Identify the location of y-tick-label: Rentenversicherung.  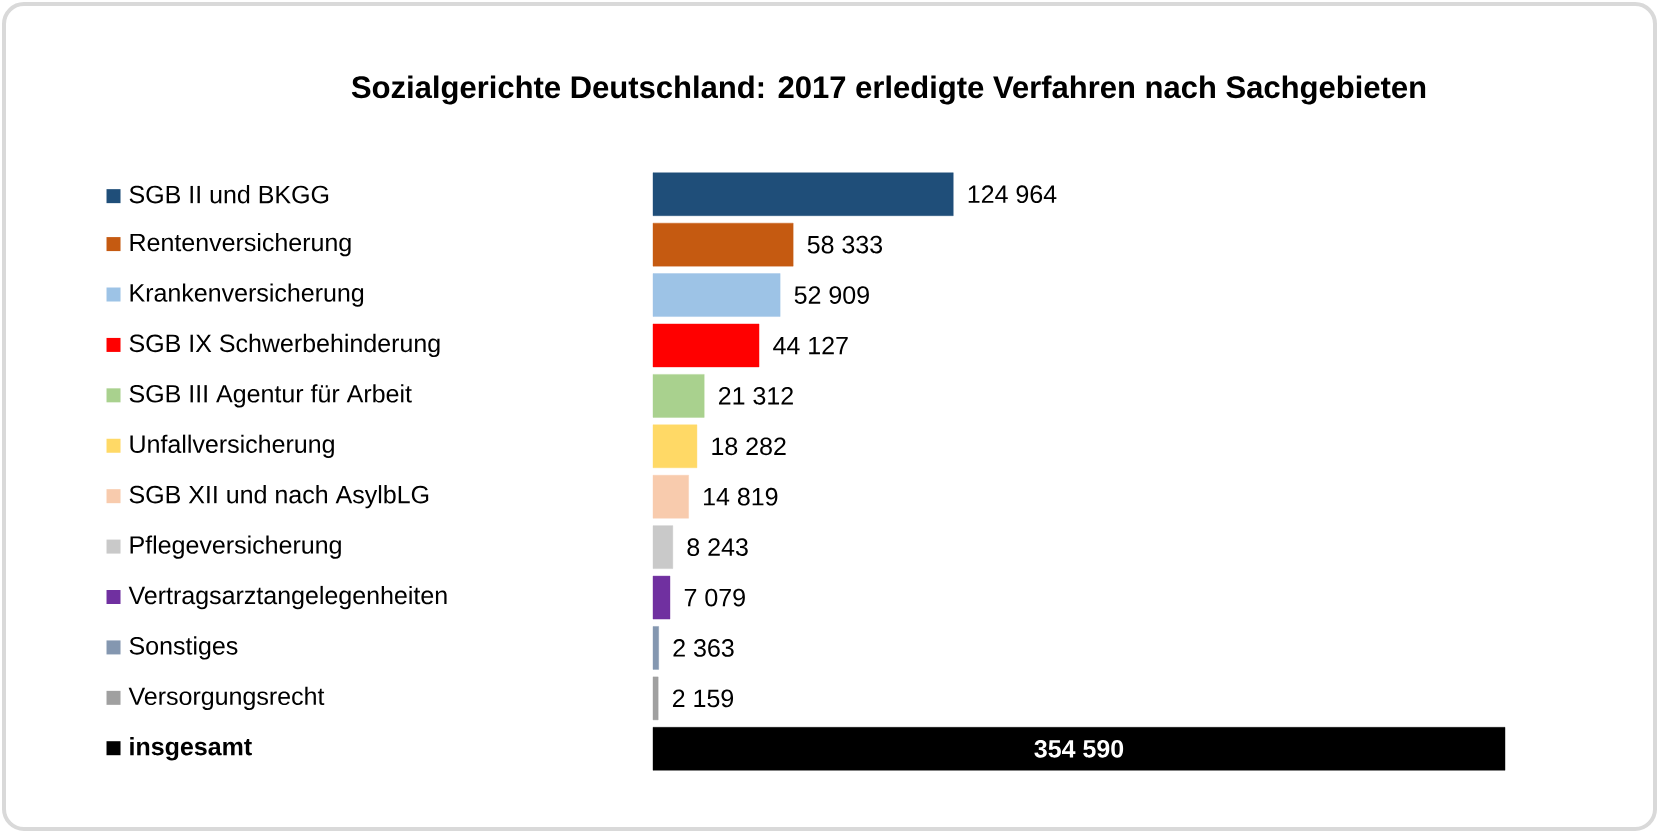
(240, 244).